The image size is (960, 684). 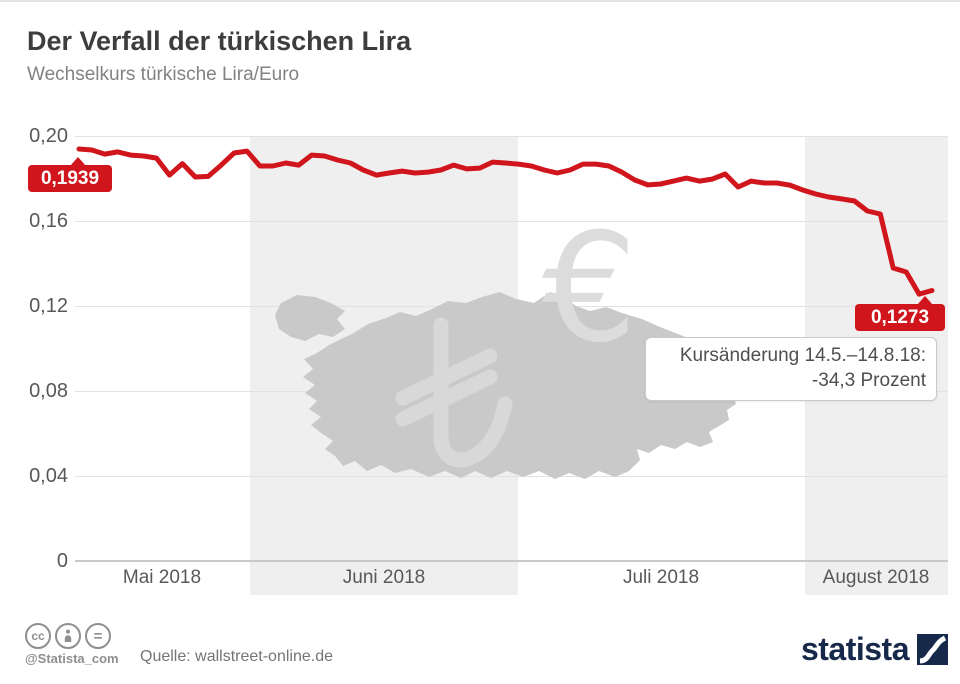 I want to click on y-axis-label: 0,08, so click(x=48, y=391).